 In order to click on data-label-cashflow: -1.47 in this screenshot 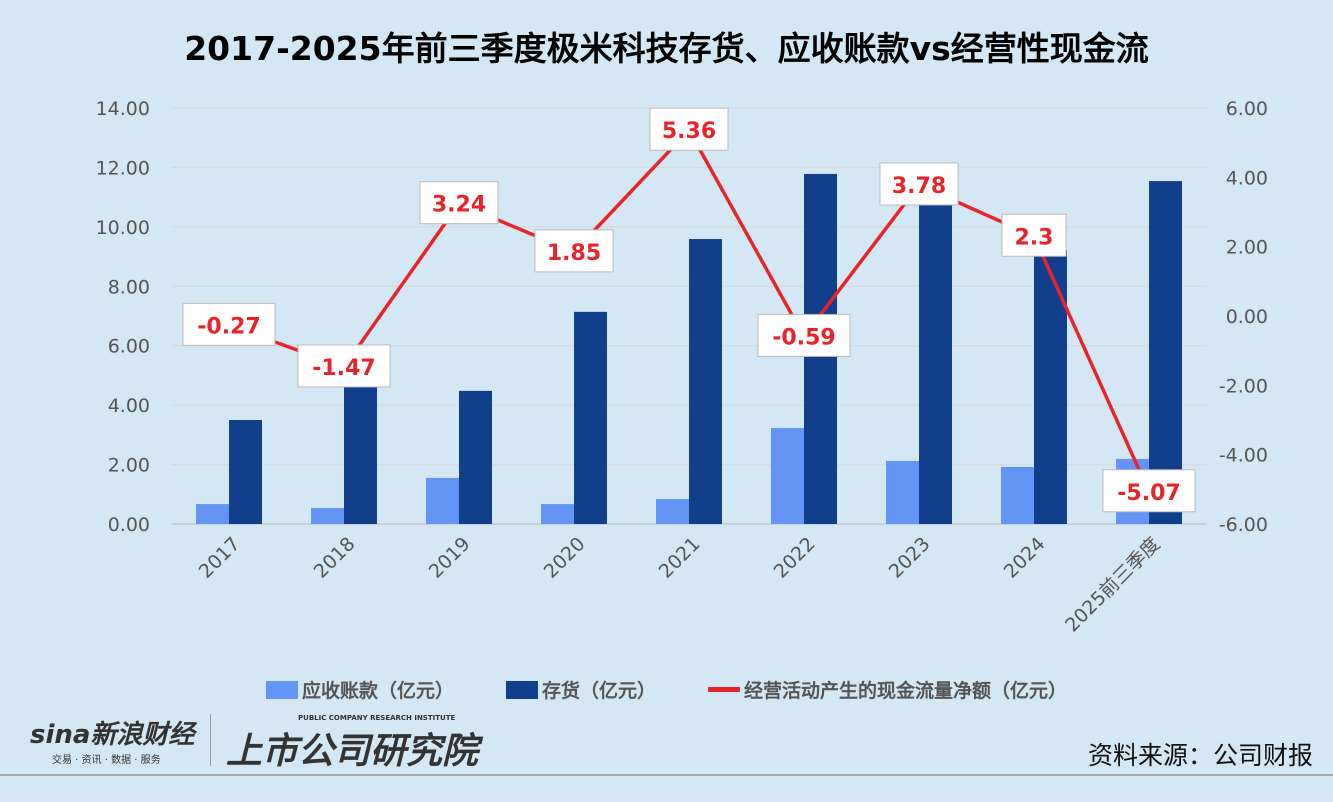, I will do `click(343, 368)`.